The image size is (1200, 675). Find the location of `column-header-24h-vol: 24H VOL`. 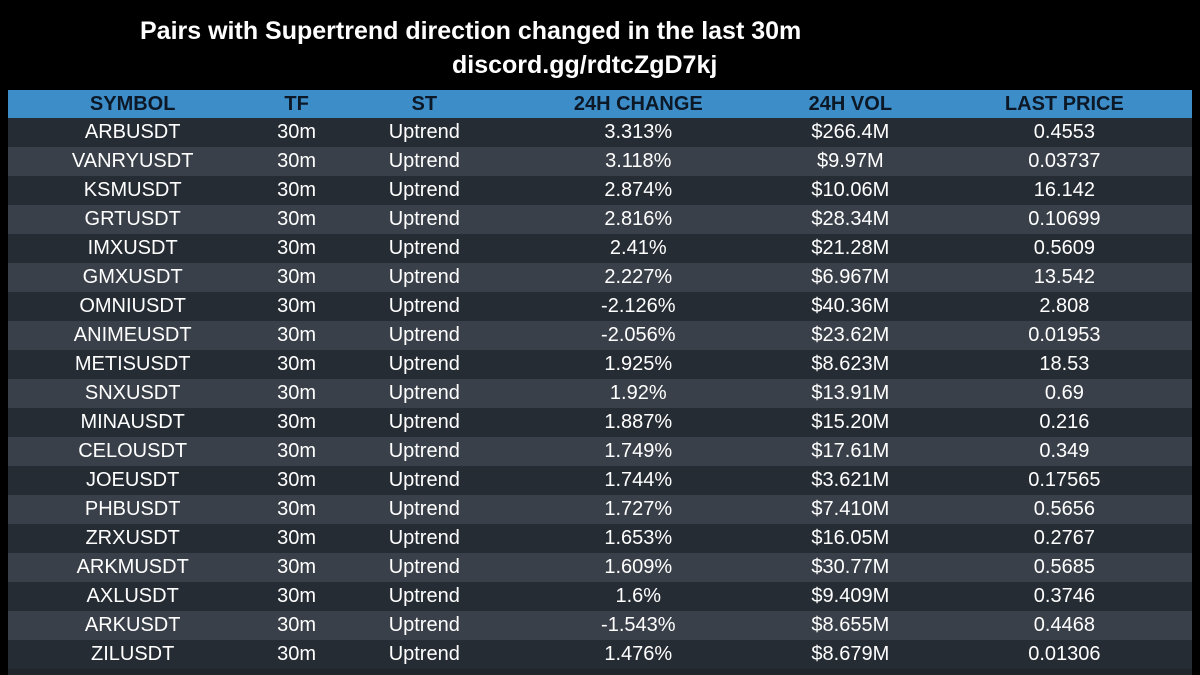

column-header-24h-vol: 24H VOL is located at coordinates (850, 103).